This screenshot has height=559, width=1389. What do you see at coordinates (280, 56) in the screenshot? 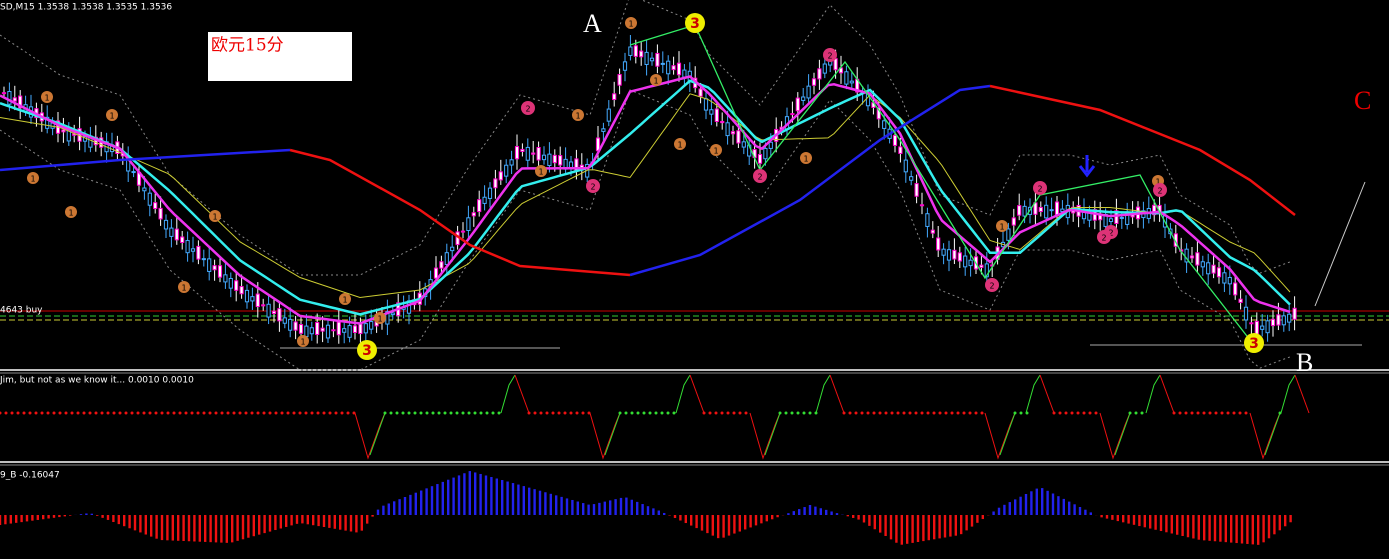
I see `title-box` at bounding box center [280, 56].